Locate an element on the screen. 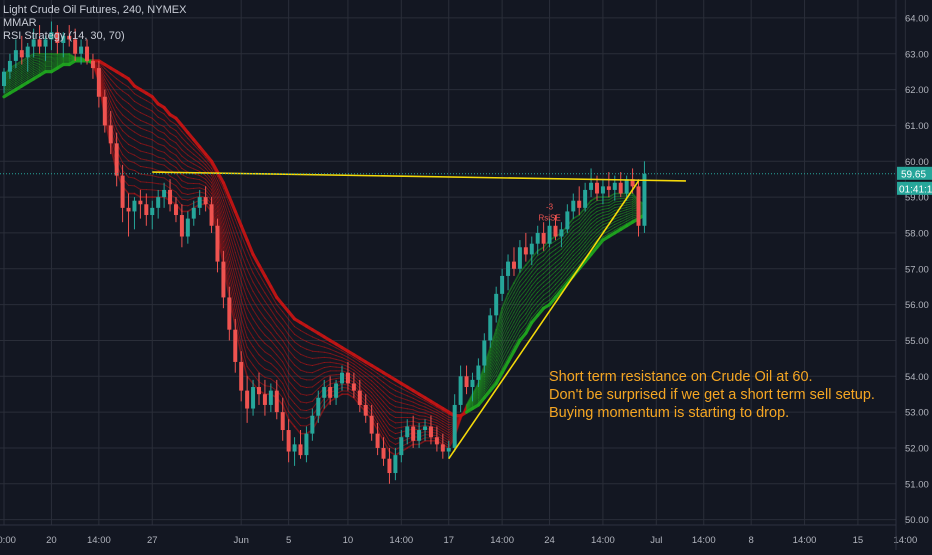  strategy-signal: -3 RsiSE is located at coordinates (549, 213).